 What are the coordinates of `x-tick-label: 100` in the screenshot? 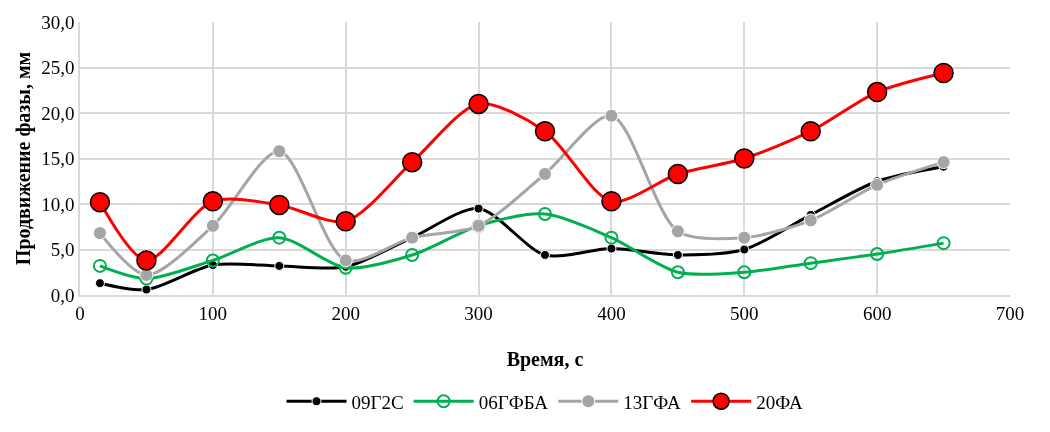 It's located at (213, 313).